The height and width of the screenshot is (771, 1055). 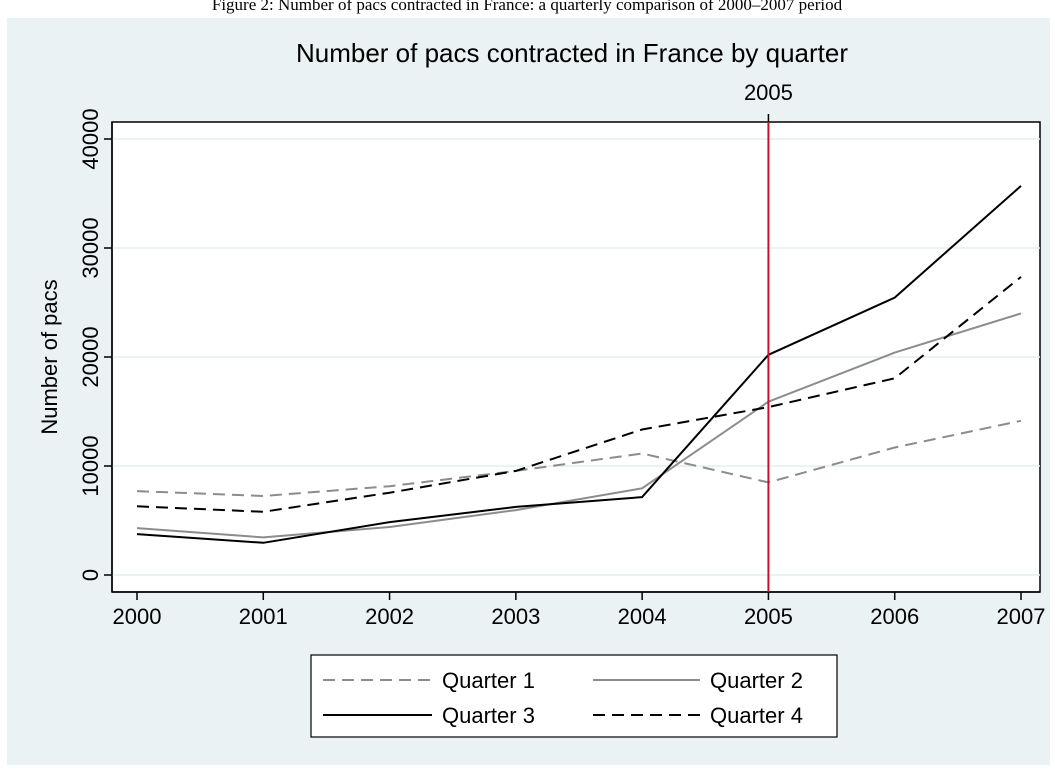 What do you see at coordinates (488, 715) in the screenshot?
I see `legend-label: Quarter 3` at bounding box center [488, 715].